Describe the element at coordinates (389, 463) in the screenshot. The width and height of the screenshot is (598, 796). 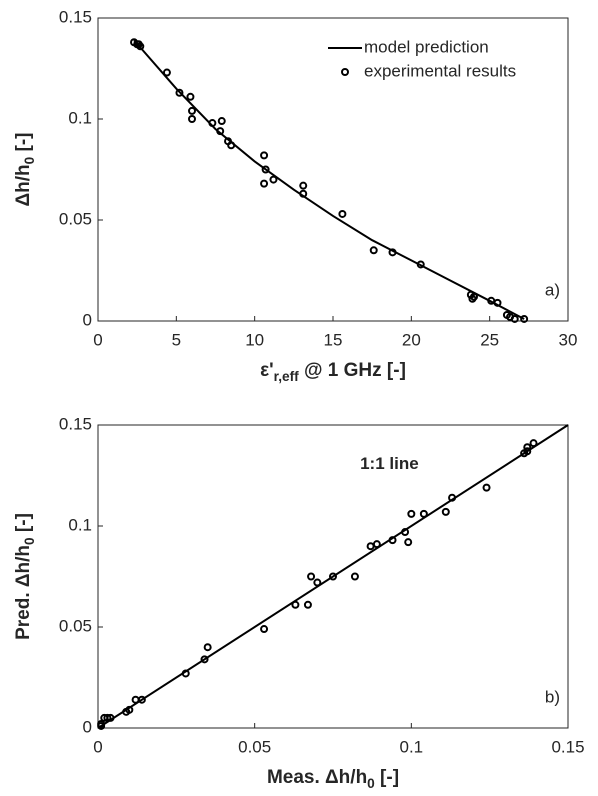
I see `line-label: 1:1 line` at that location.